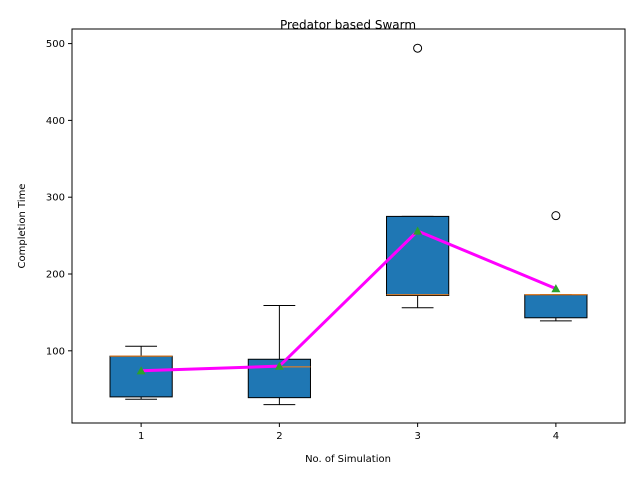 The height and width of the screenshot is (480, 640). I want to click on x-axis-label: No. of Simulation, so click(348, 459).